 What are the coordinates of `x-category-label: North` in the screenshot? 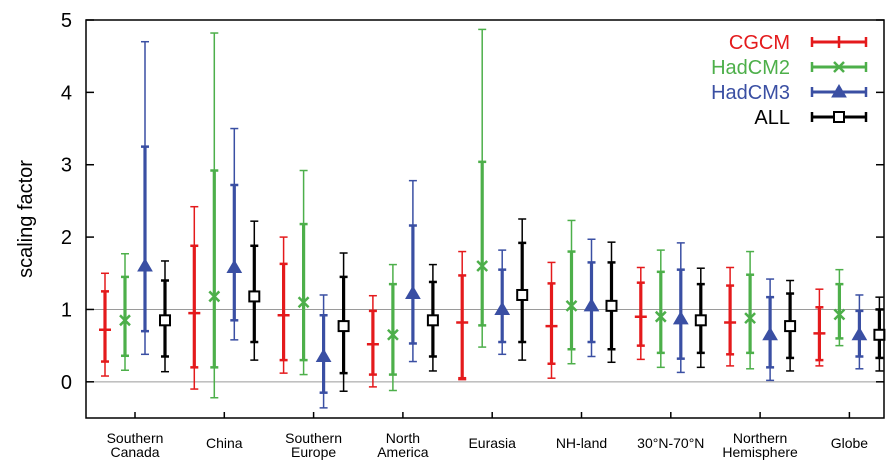 It's located at (403, 438).